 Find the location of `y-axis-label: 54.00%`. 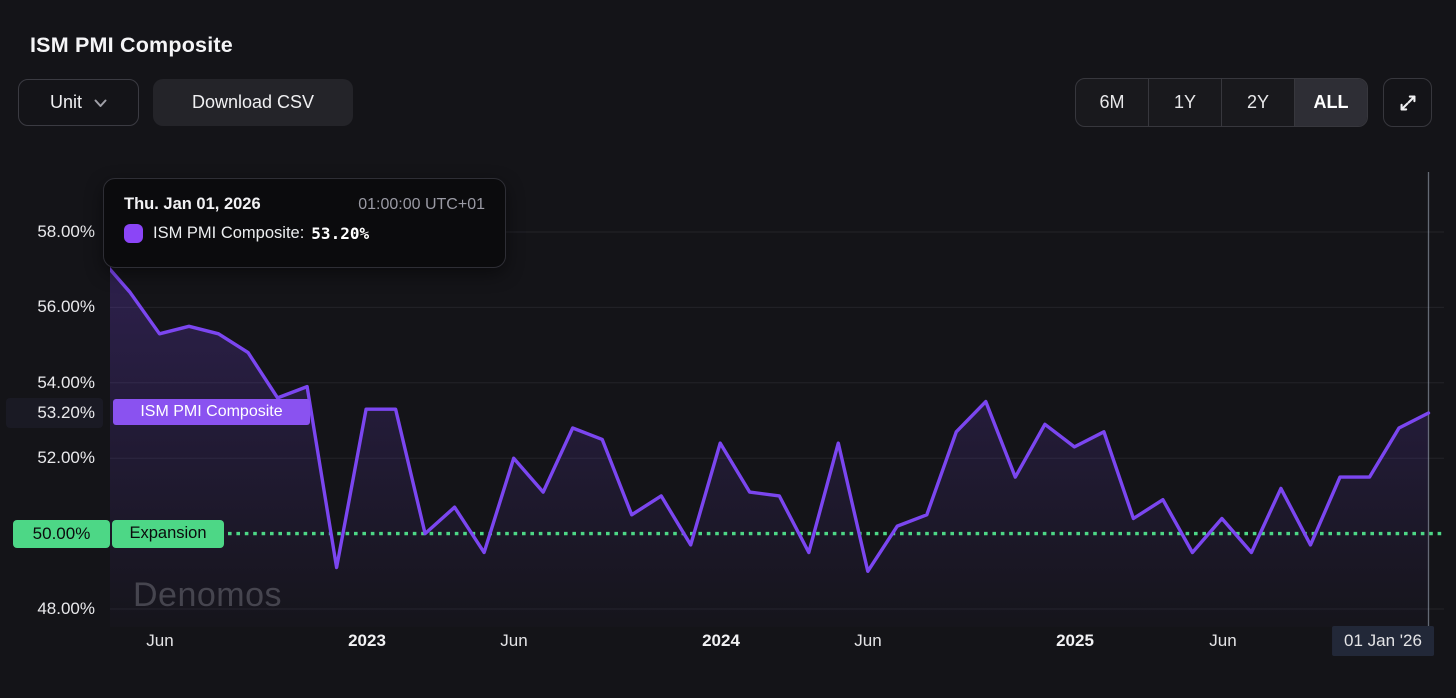

y-axis-label: 54.00% is located at coordinates (66, 382).